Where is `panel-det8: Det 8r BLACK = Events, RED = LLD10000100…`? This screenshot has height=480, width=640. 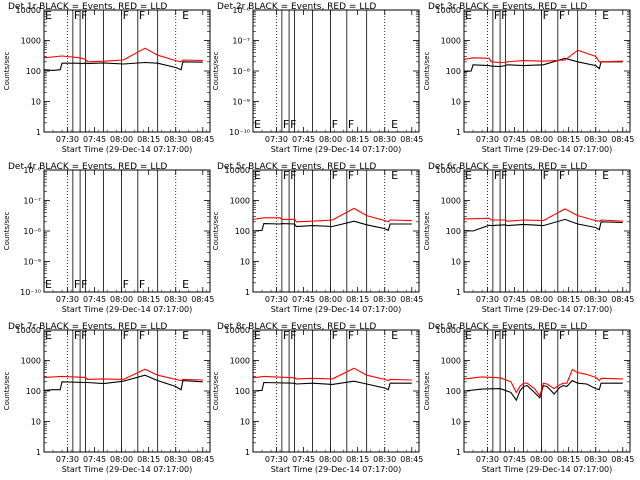
panel-det8: Det 8r BLACK = Events, RED = LLD10000100… is located at coordinates (317, 398).